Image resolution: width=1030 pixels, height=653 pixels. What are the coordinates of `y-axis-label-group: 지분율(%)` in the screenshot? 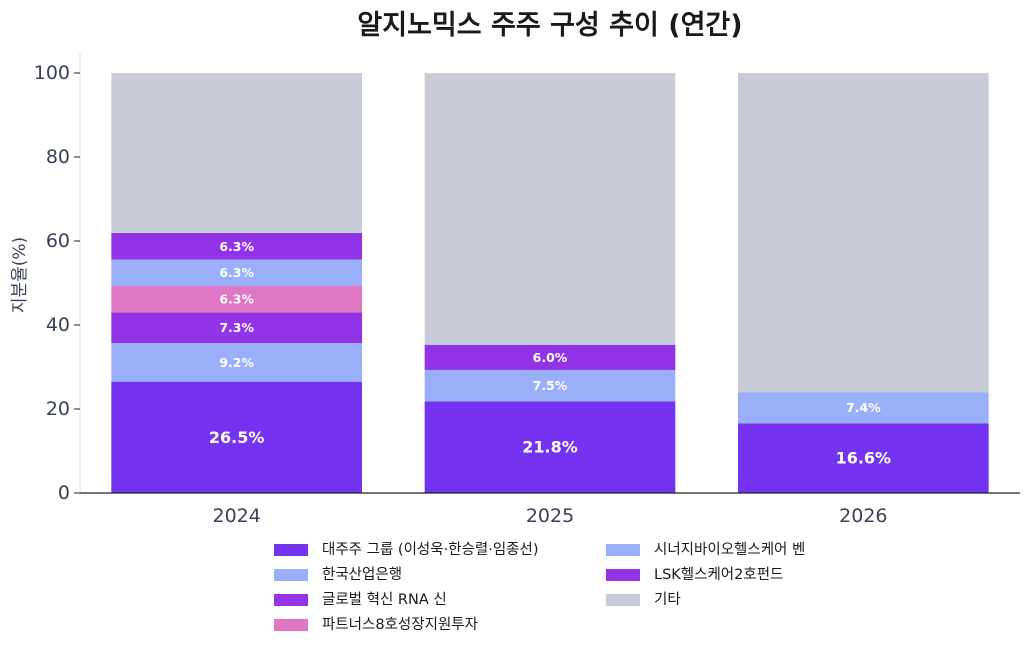 It's located at (20, 275).